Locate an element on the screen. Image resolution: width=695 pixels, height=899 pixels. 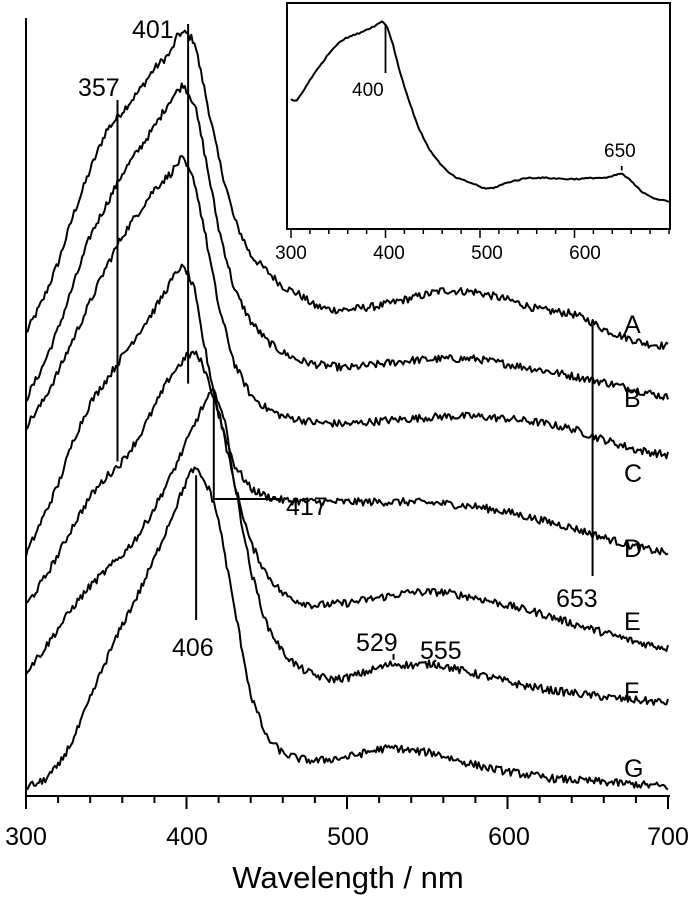
x-tick-label-500: 500 is located at coordinates (348, 837).